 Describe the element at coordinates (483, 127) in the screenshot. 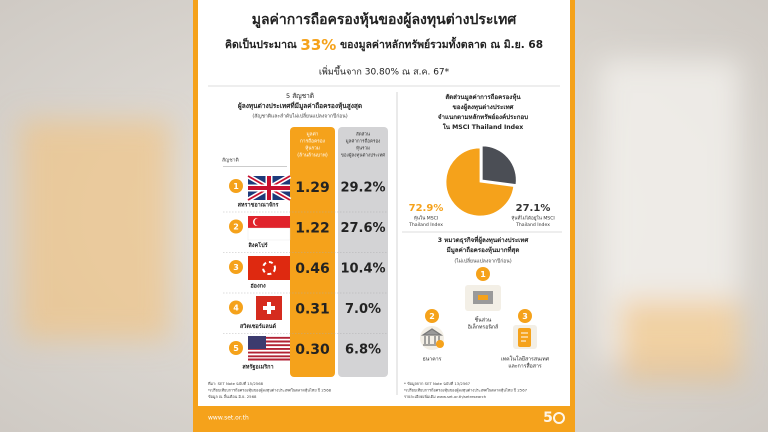

I see `msci-title: ใน MSCI Thailand Index` at that location.